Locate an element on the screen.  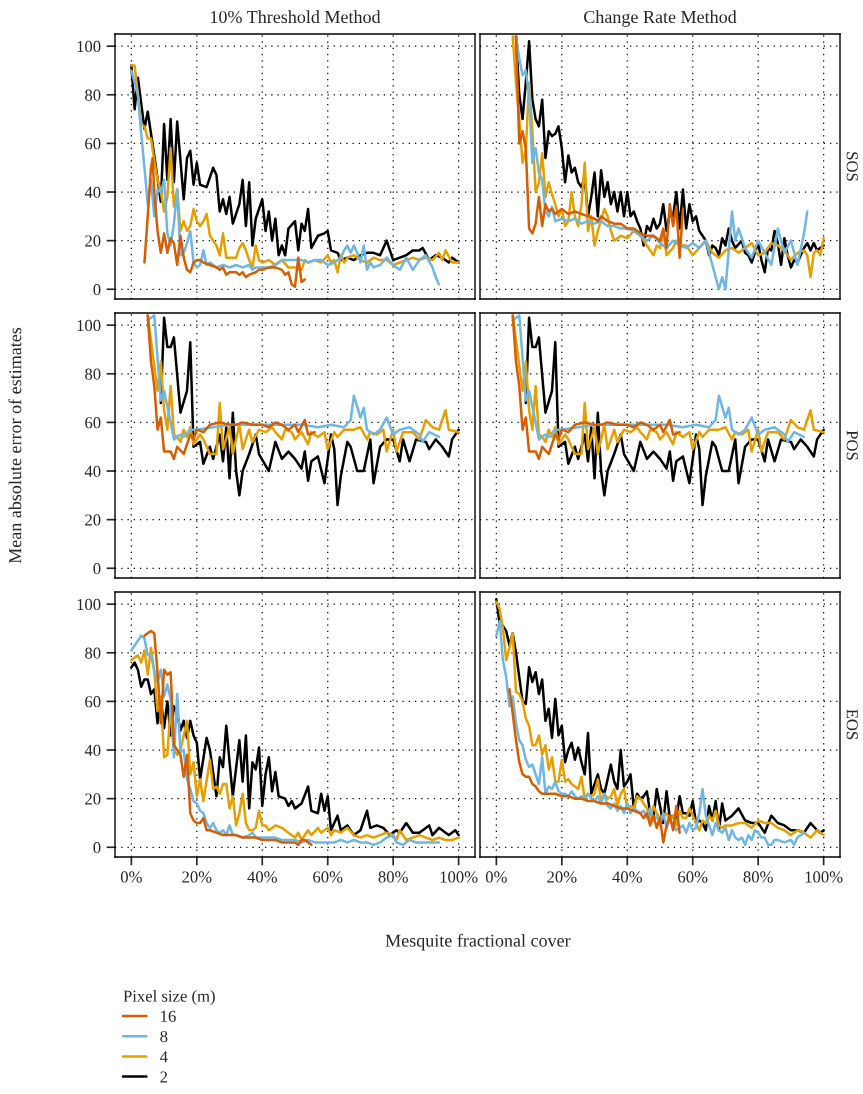
legend-label: 16 is located at coordinates (168, 1016).